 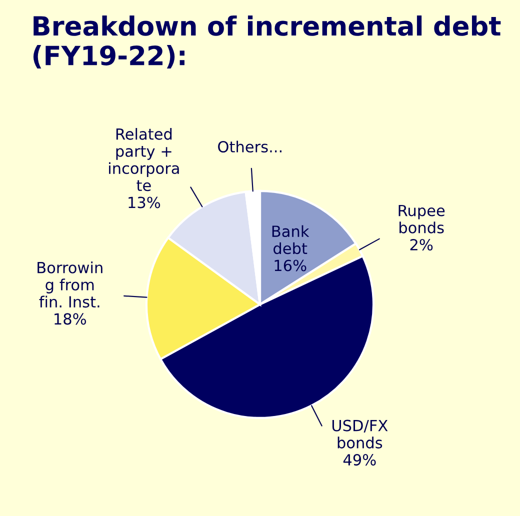 I want to click on slice-label: USD/FX bonds, so click(x=360, y=434).